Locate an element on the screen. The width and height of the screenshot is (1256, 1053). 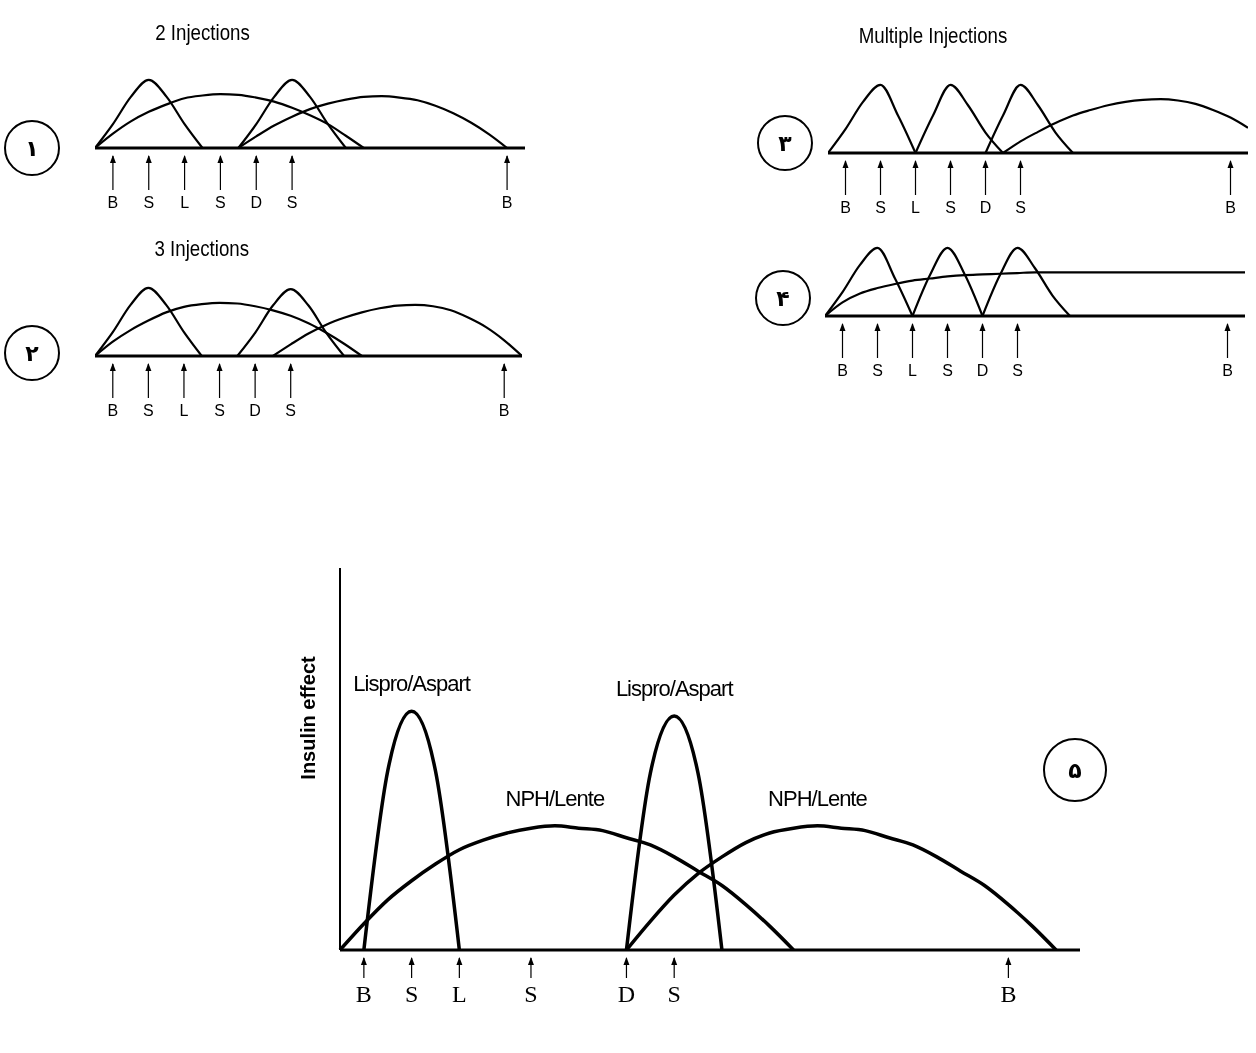
circle-outline: ۳ is located at coordinates (785, 143).